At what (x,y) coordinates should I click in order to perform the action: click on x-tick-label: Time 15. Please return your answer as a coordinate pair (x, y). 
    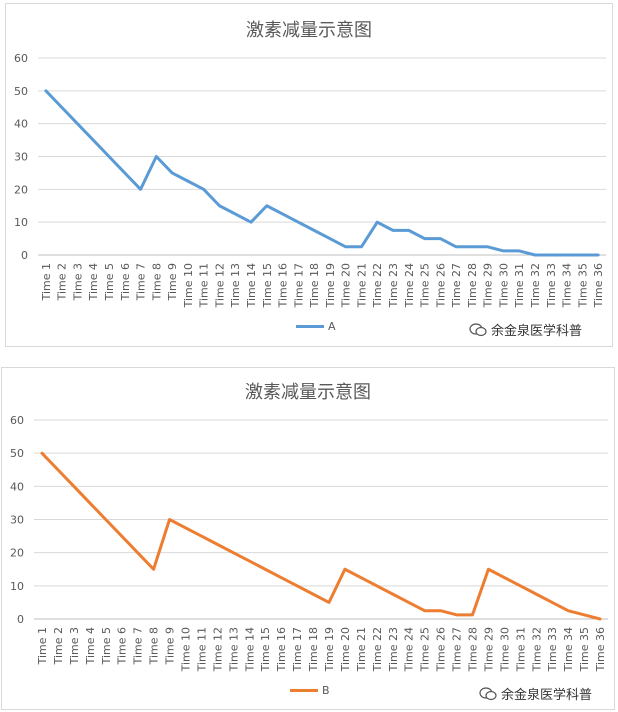
    Looking at the image, I should click on (267, 285).